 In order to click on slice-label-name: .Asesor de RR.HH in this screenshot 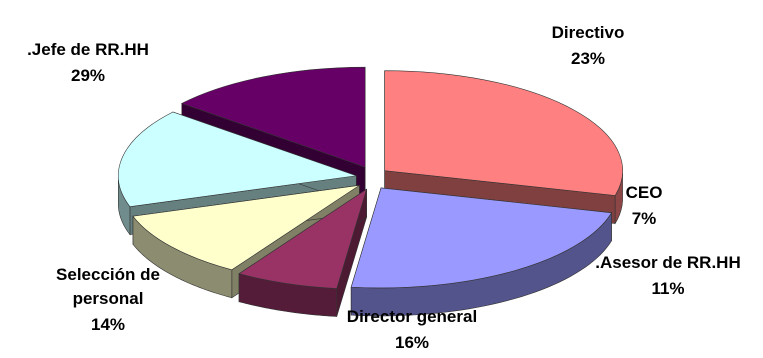, I will do `click(667, 262)`.